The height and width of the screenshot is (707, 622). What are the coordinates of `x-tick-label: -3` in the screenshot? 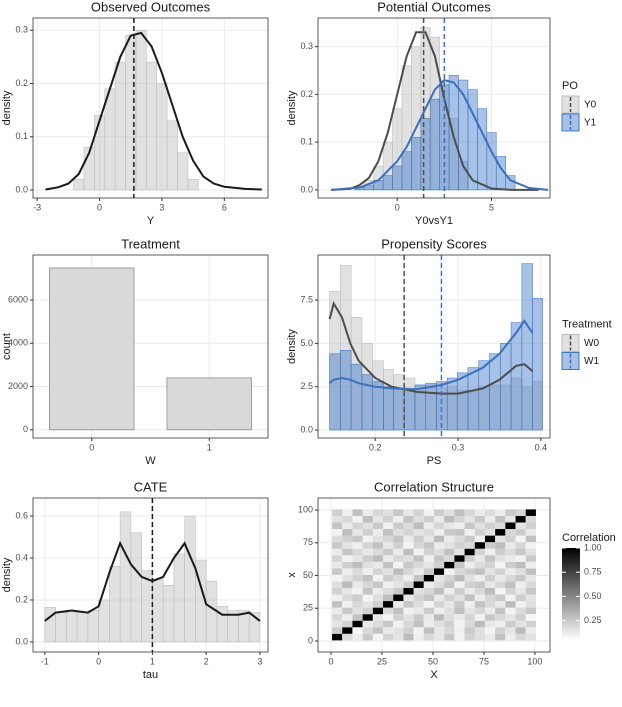 It's located at (37, 207).